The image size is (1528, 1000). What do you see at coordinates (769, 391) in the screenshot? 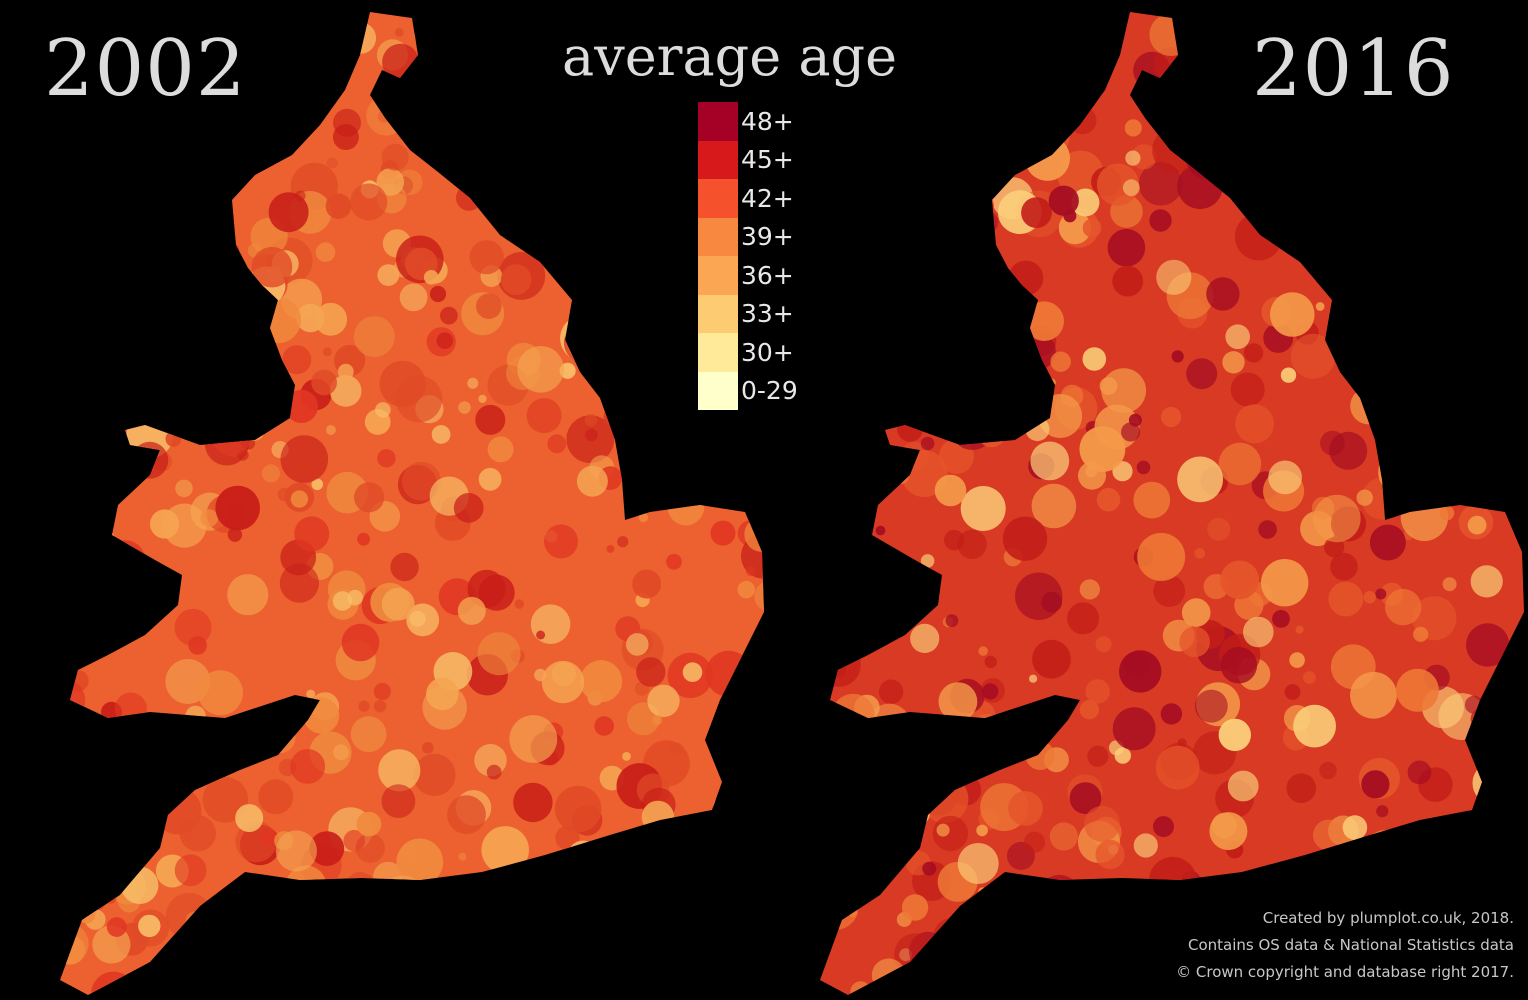
I see `legend-label: 0-29` at bounding box center [769, 391].